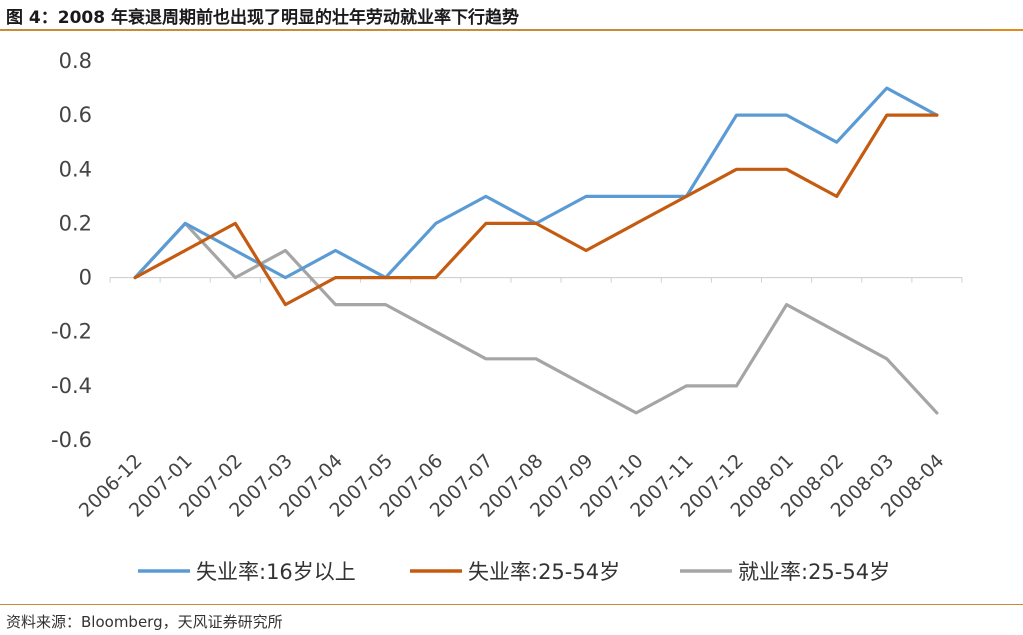  What do you see at coordinates (71, 386) in the screenshot?
I see `y-tick-label: -0.4` at bounding box center [71, 386].